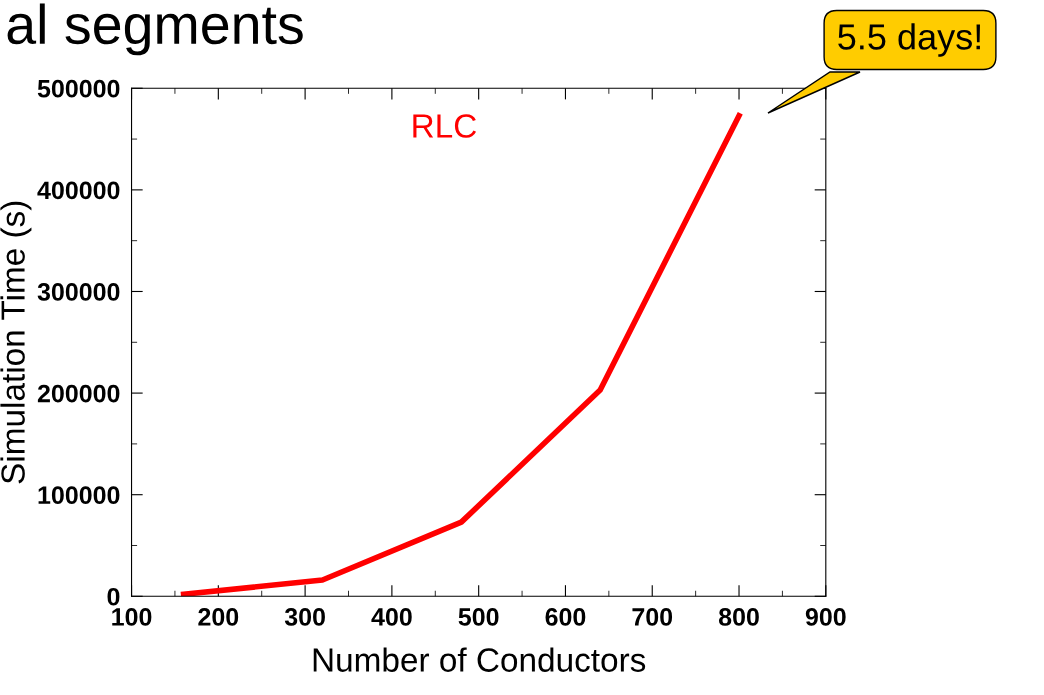 The width and height of the screenshot is (1044, 695). I want to click on y-tick-label: 300000, so click(78, 292).